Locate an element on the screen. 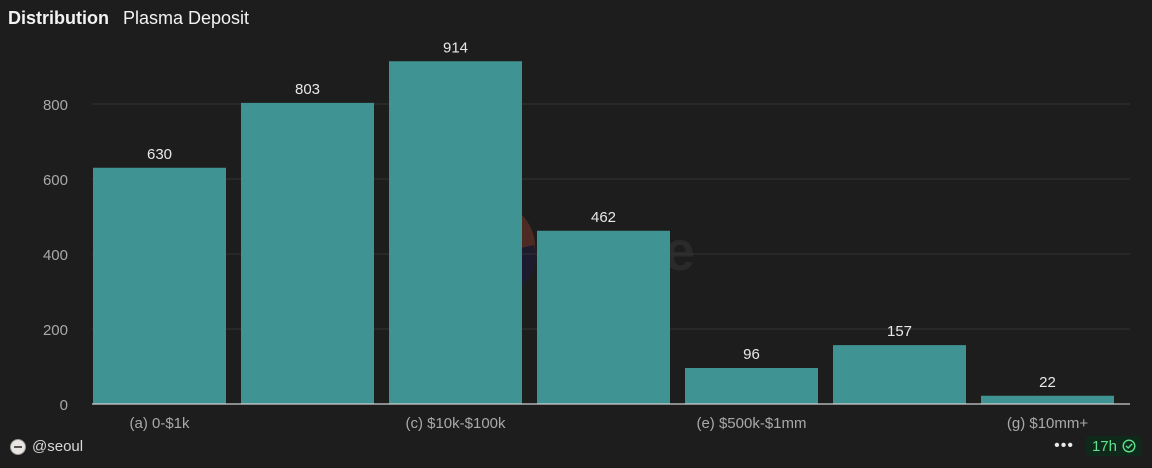 This screenshot has height=468, width=1152. x-tick-label: (c) $10k-$100k is located at coordinates (455, 423).